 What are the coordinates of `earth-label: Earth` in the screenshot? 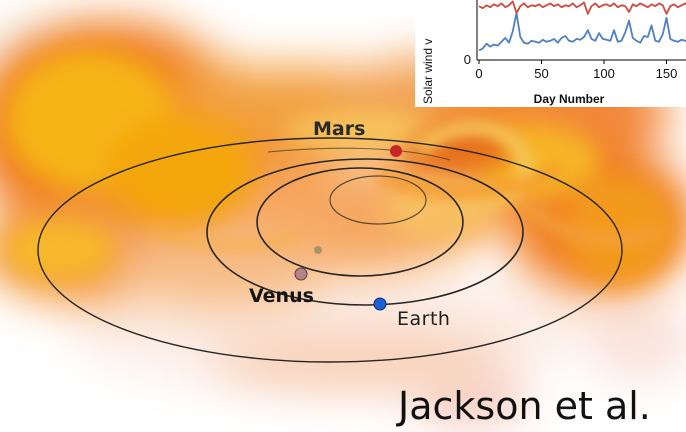 It's located at (424, 319).